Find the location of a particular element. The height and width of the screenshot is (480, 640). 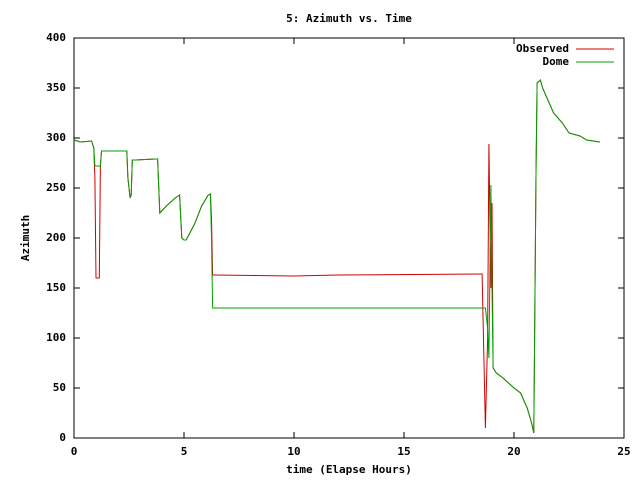

y-tick-label: 350 is located at coordinates (56, 87).